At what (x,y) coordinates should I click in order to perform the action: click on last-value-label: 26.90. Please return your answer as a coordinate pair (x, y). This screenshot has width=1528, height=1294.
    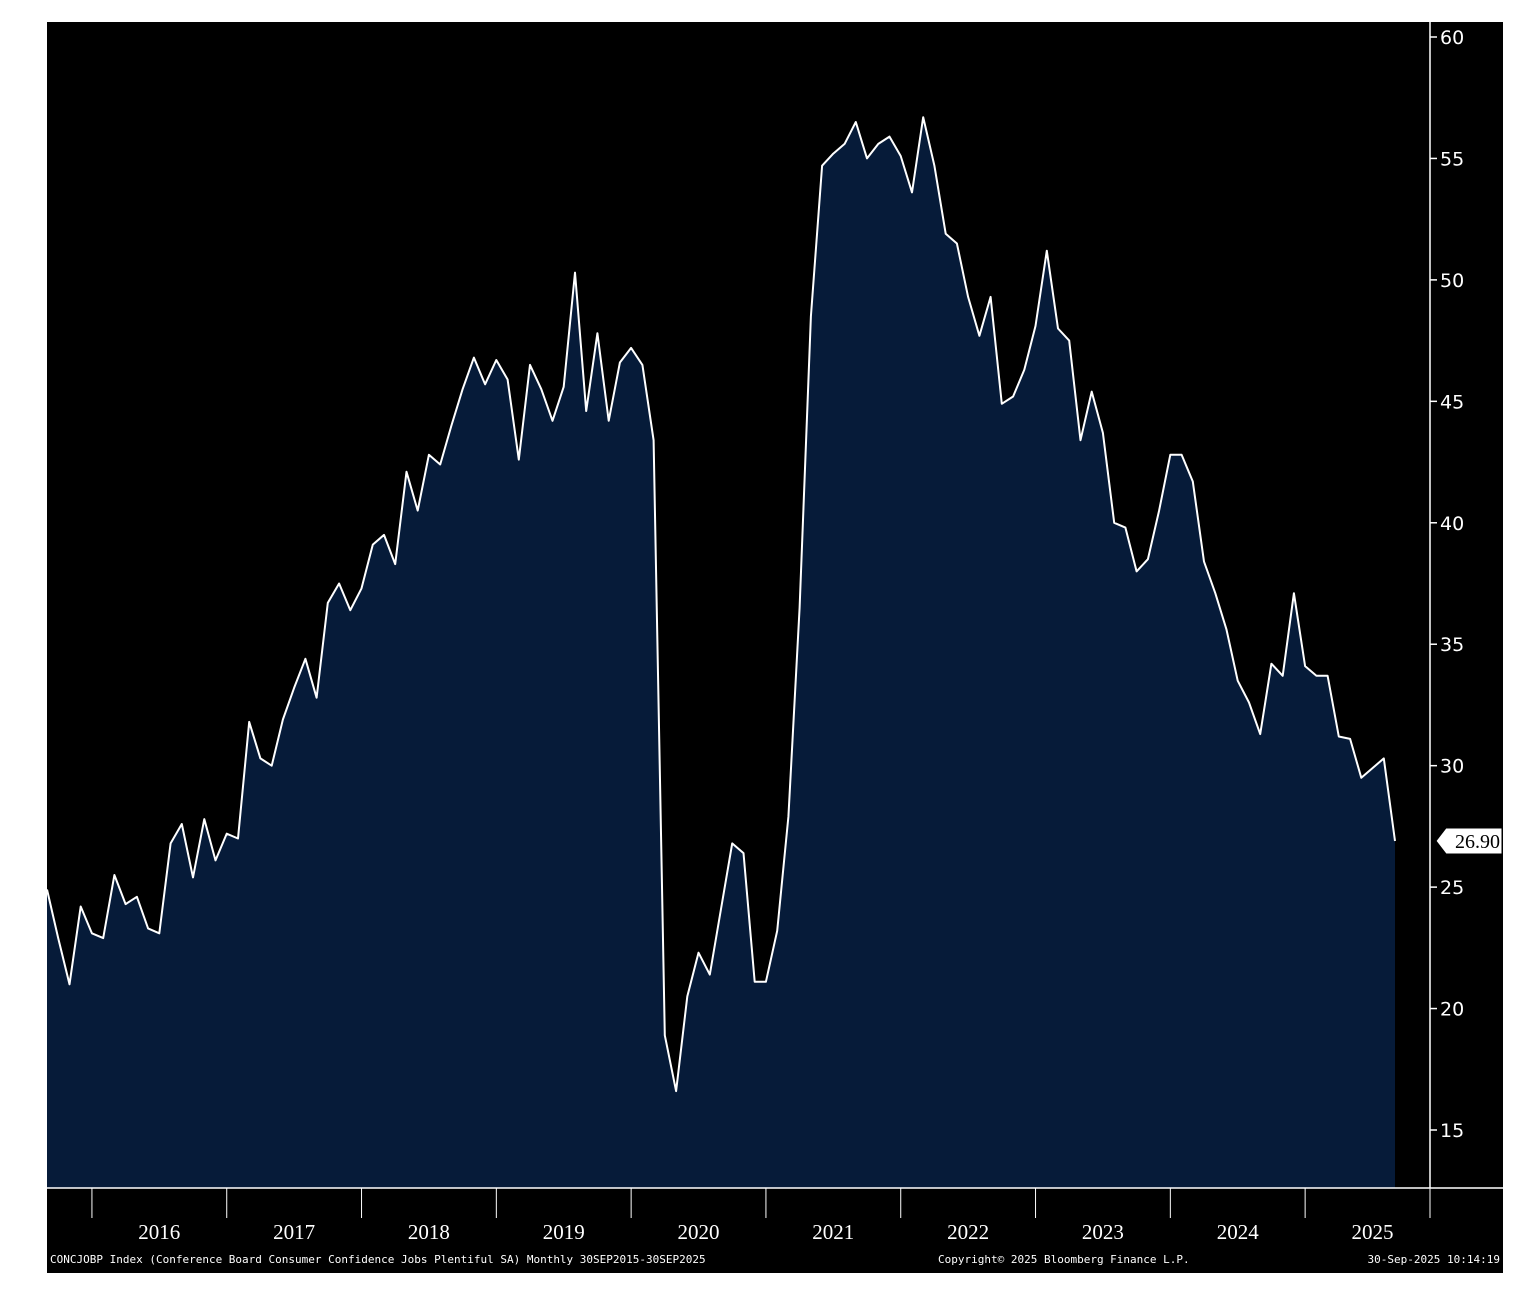
    Looking at the image, I should click on (1477, 842).